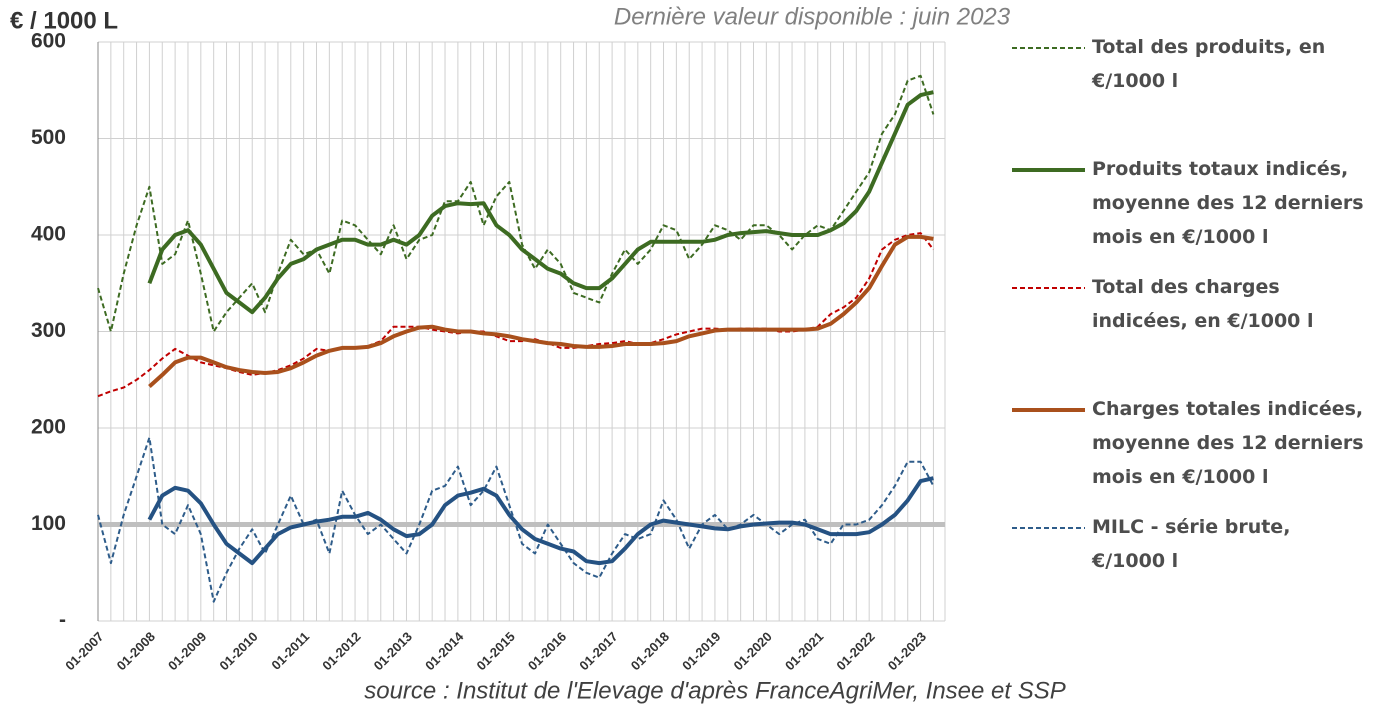  I want to click on y-tick-label: 200, so click(48, 427).